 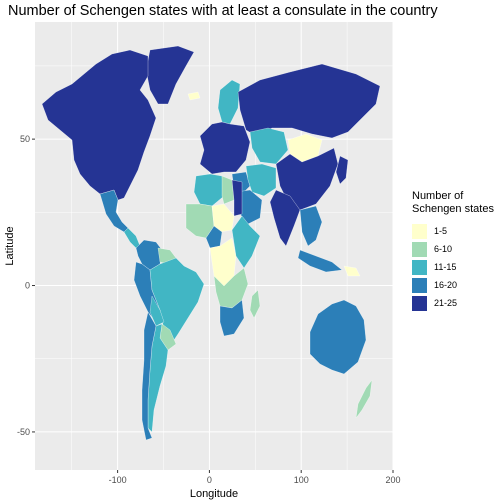 What do you see at coordinates (228, 190) in the screenshot?
I see `region-libya` at bounding box center [228, 190].